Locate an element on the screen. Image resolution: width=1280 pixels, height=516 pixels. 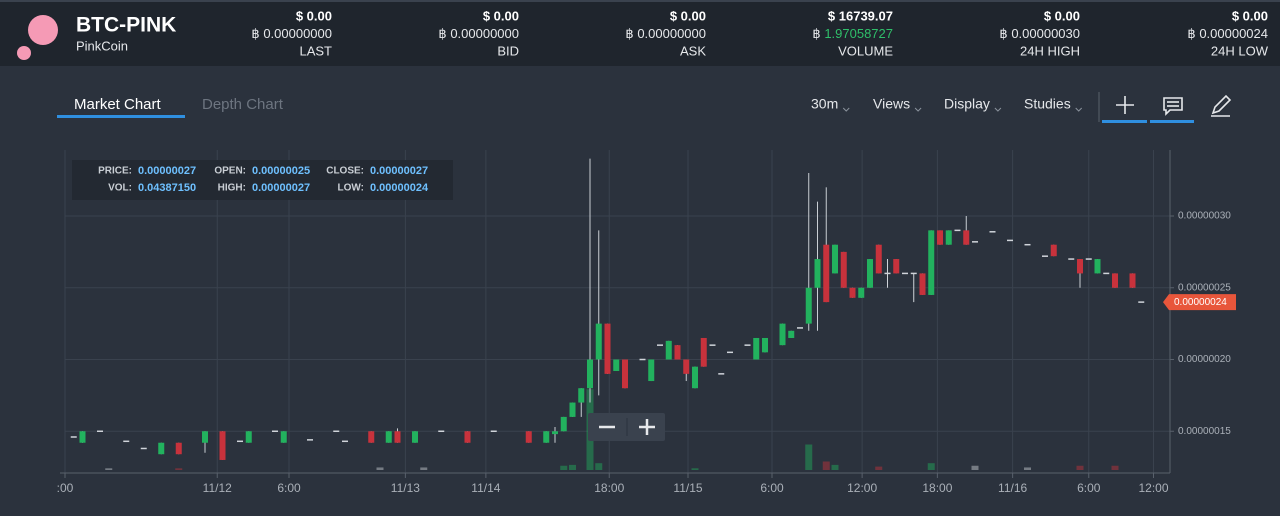
info-label: PRICE: is located at coordinates (115, 171).